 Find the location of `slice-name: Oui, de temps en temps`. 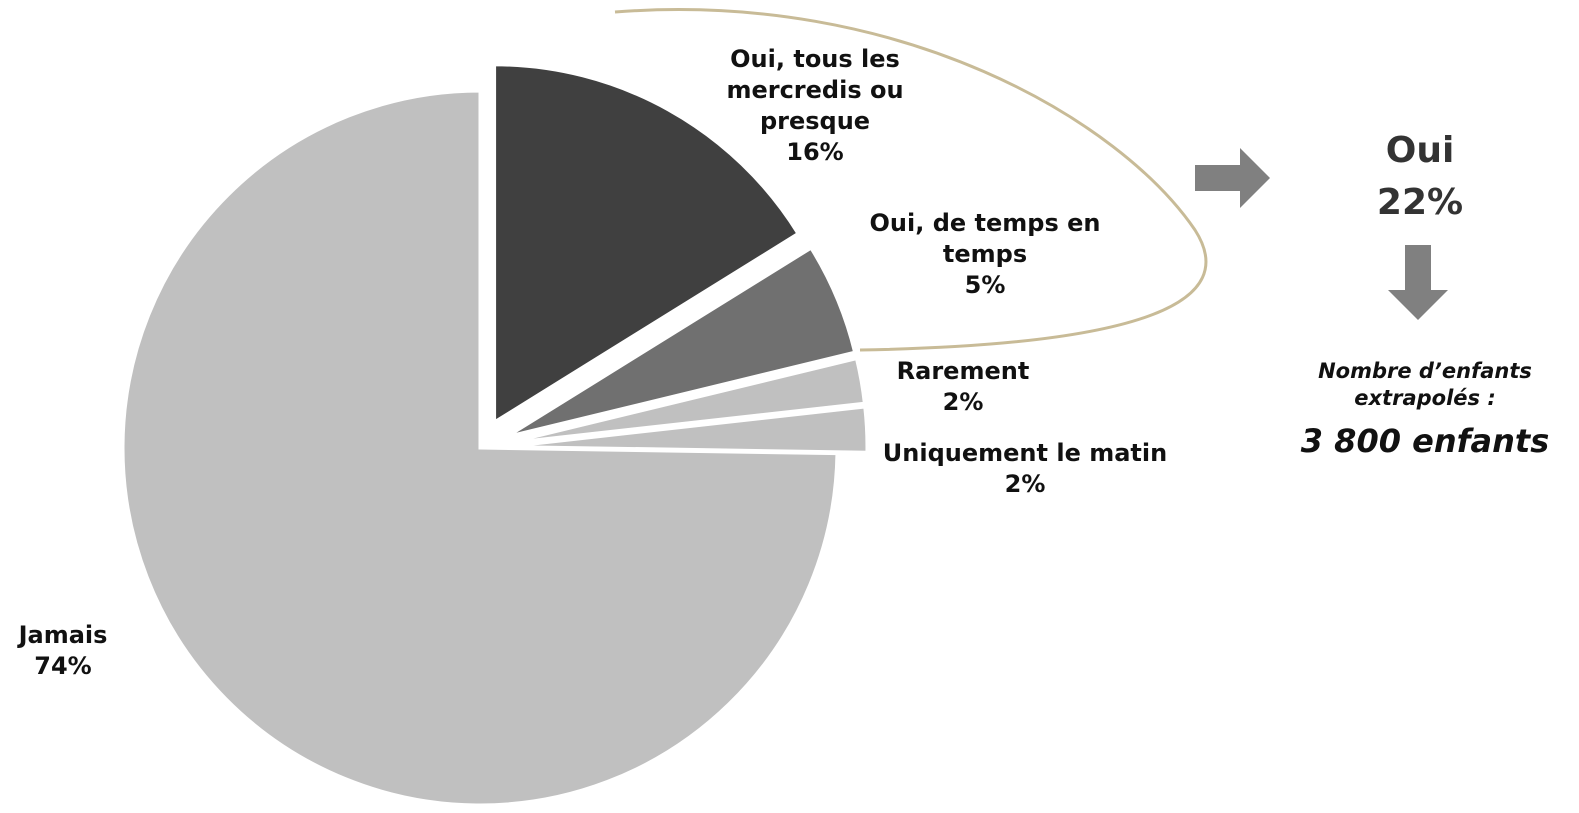

slice-name: Oui, de temps en temps is located at coordinates (985, 238).